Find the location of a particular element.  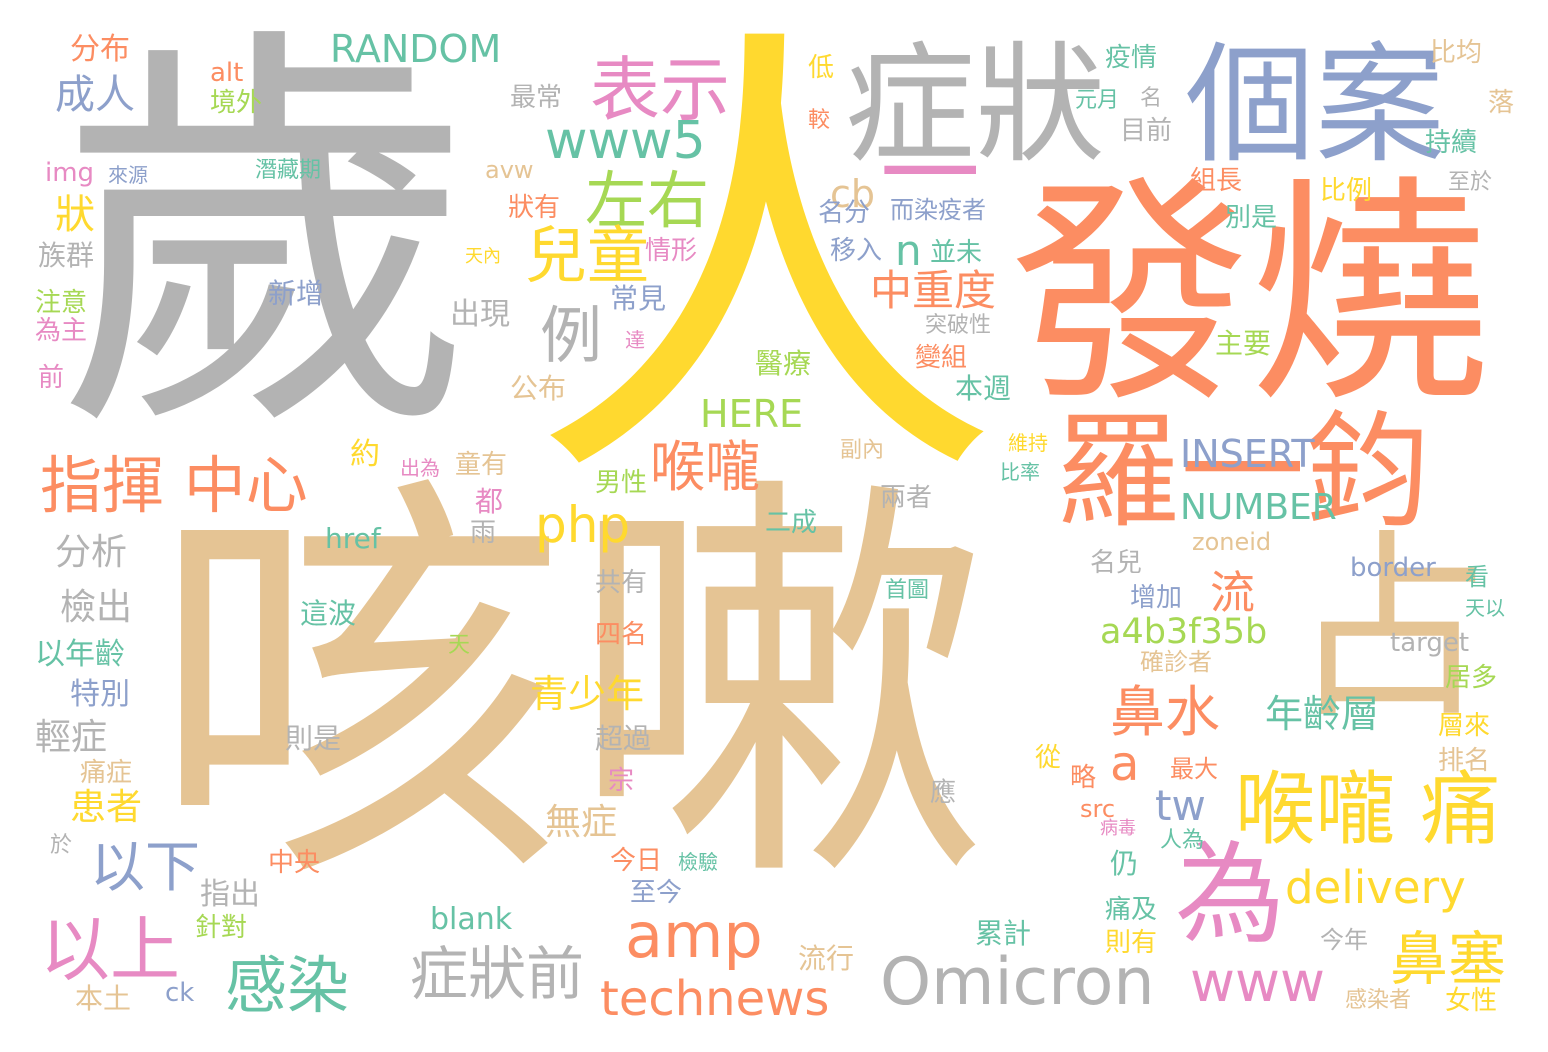

word-muqian: 目前 is located at coordinates (1146, 131).